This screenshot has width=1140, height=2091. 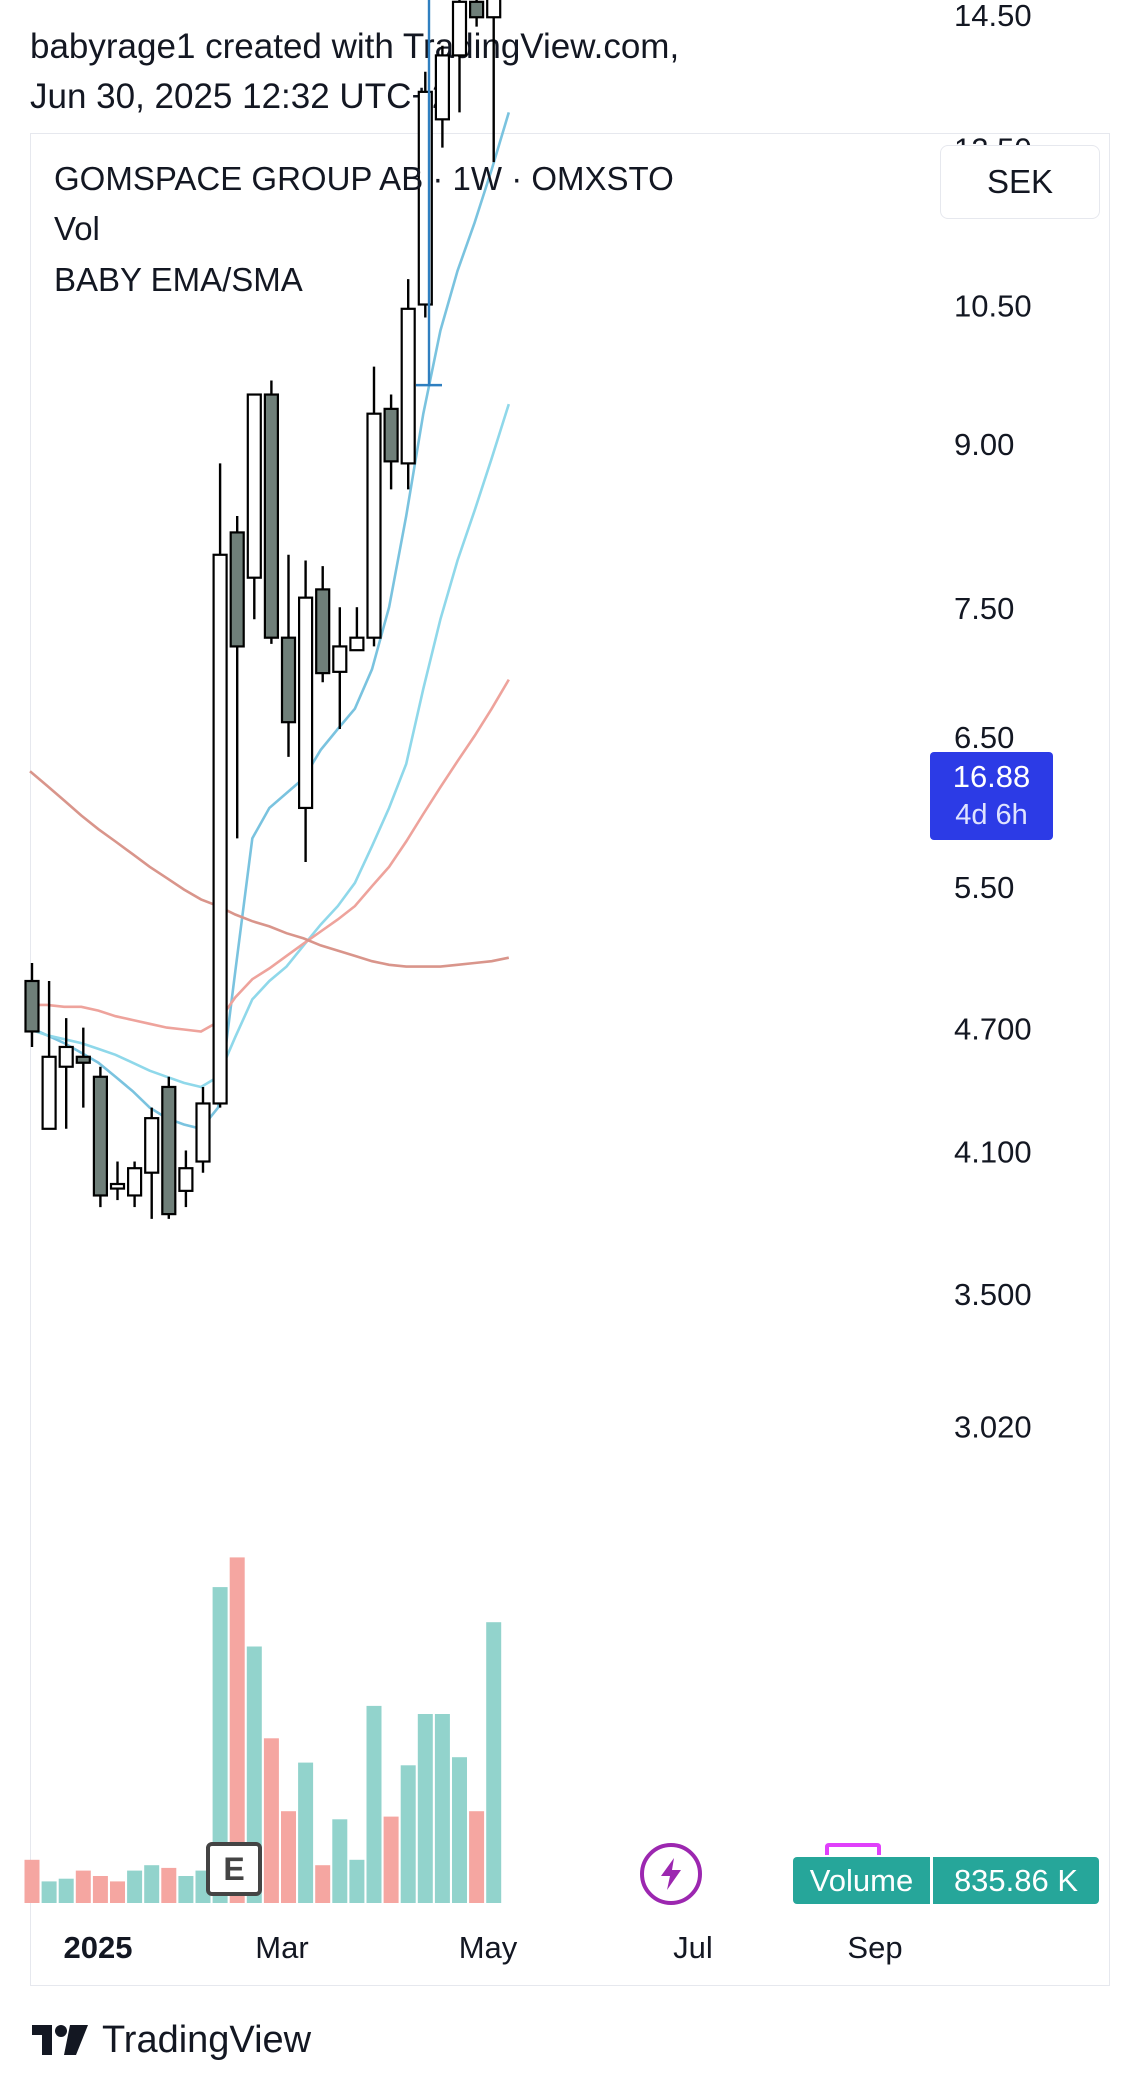 What do you see at coordinates (853, 1849) in the screenshot?
I see `alert-marker-icon` at bounding box center [853, 1849].